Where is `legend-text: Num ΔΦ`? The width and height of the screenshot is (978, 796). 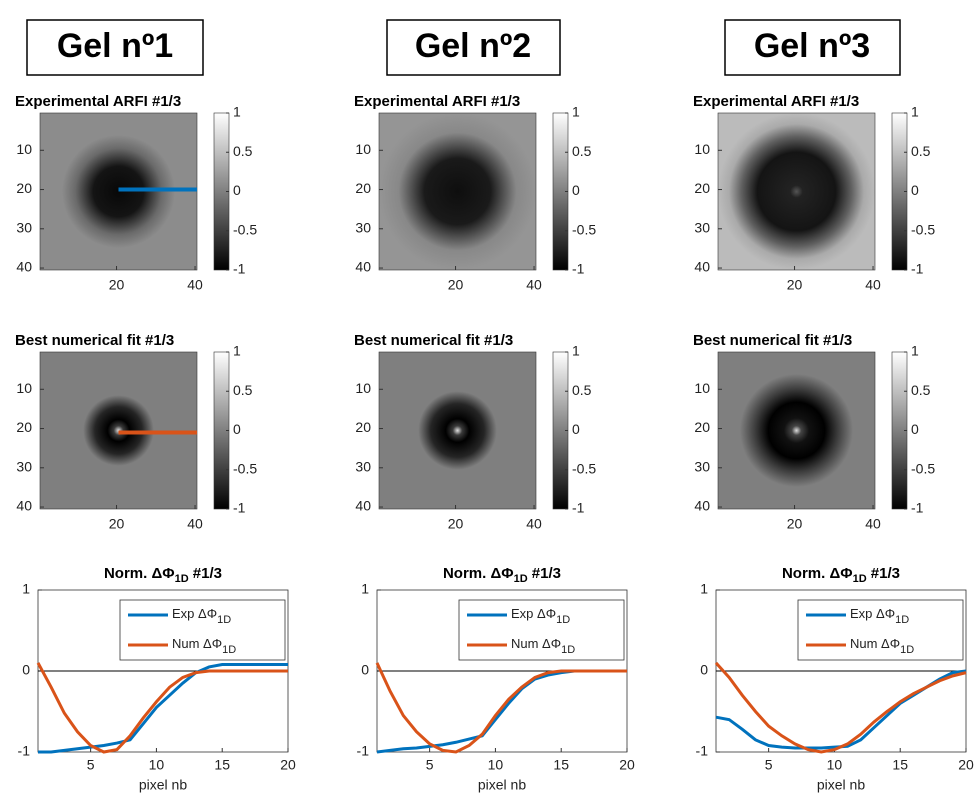
legend-text: Num ΔΦ is located at coordinates (536, 643).